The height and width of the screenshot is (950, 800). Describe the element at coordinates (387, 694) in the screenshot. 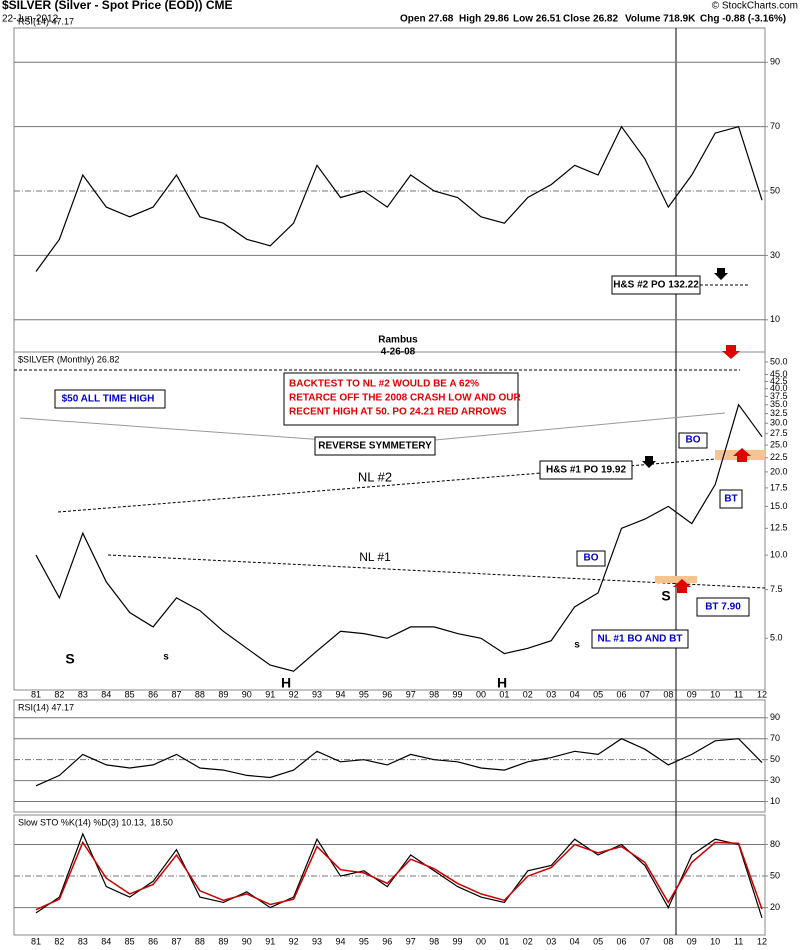

I see `x-tick-label: 96` at that location.